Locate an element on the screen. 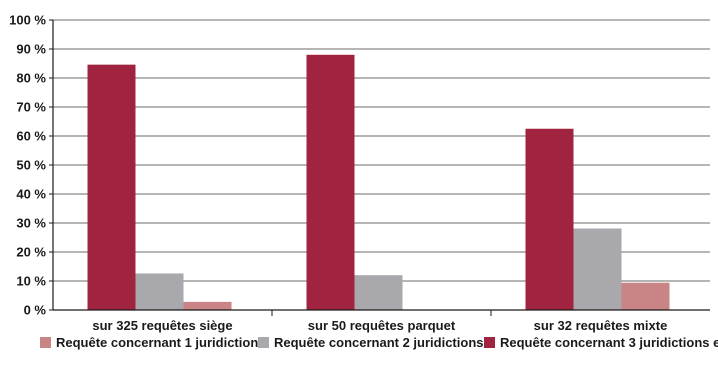 The height and width of the screenshot is (369, 718). legend-label: Requête concernant 2 juridictions is located at coordinates (379, 342).